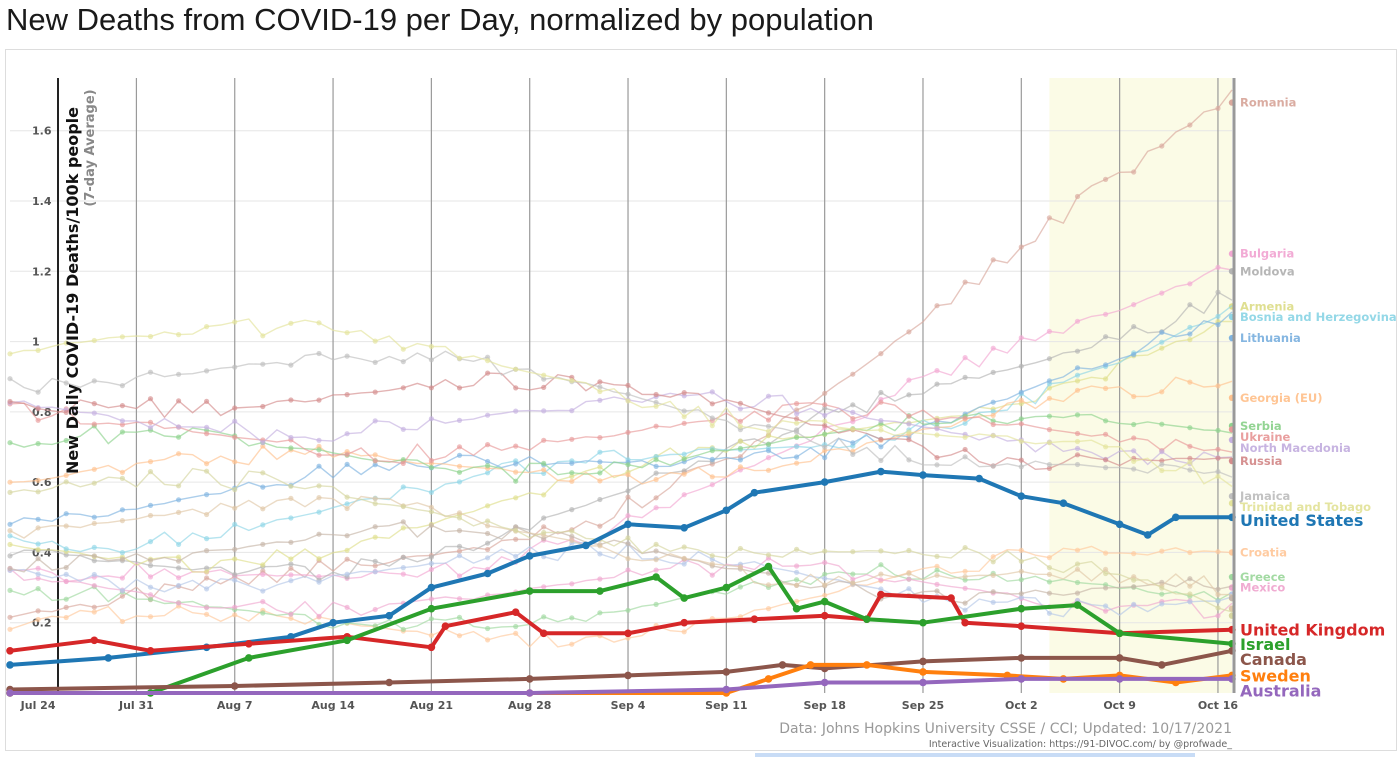 Image resolution: width=1400 pixels, height=757 pixels. Describe the element at coordinates (1305, 507) in the screenshot. I see `series-end-label: Trinidad and Tobago` at that location.